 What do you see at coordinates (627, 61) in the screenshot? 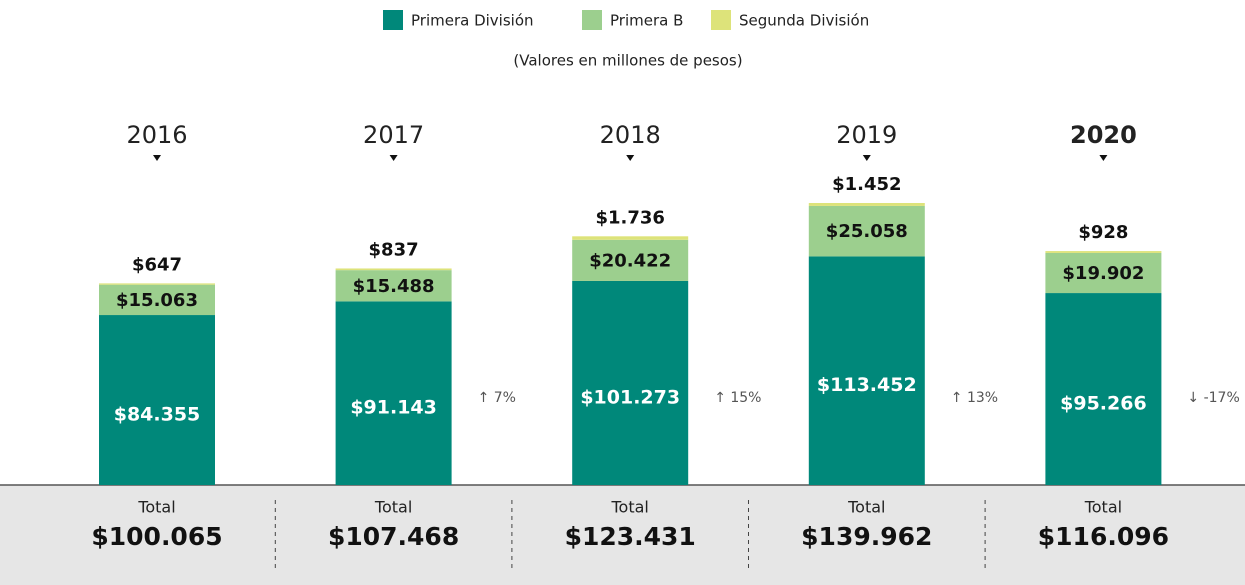
I see `subtitle: (Valores en millones de pesos)` at bounding box center [627, 61].